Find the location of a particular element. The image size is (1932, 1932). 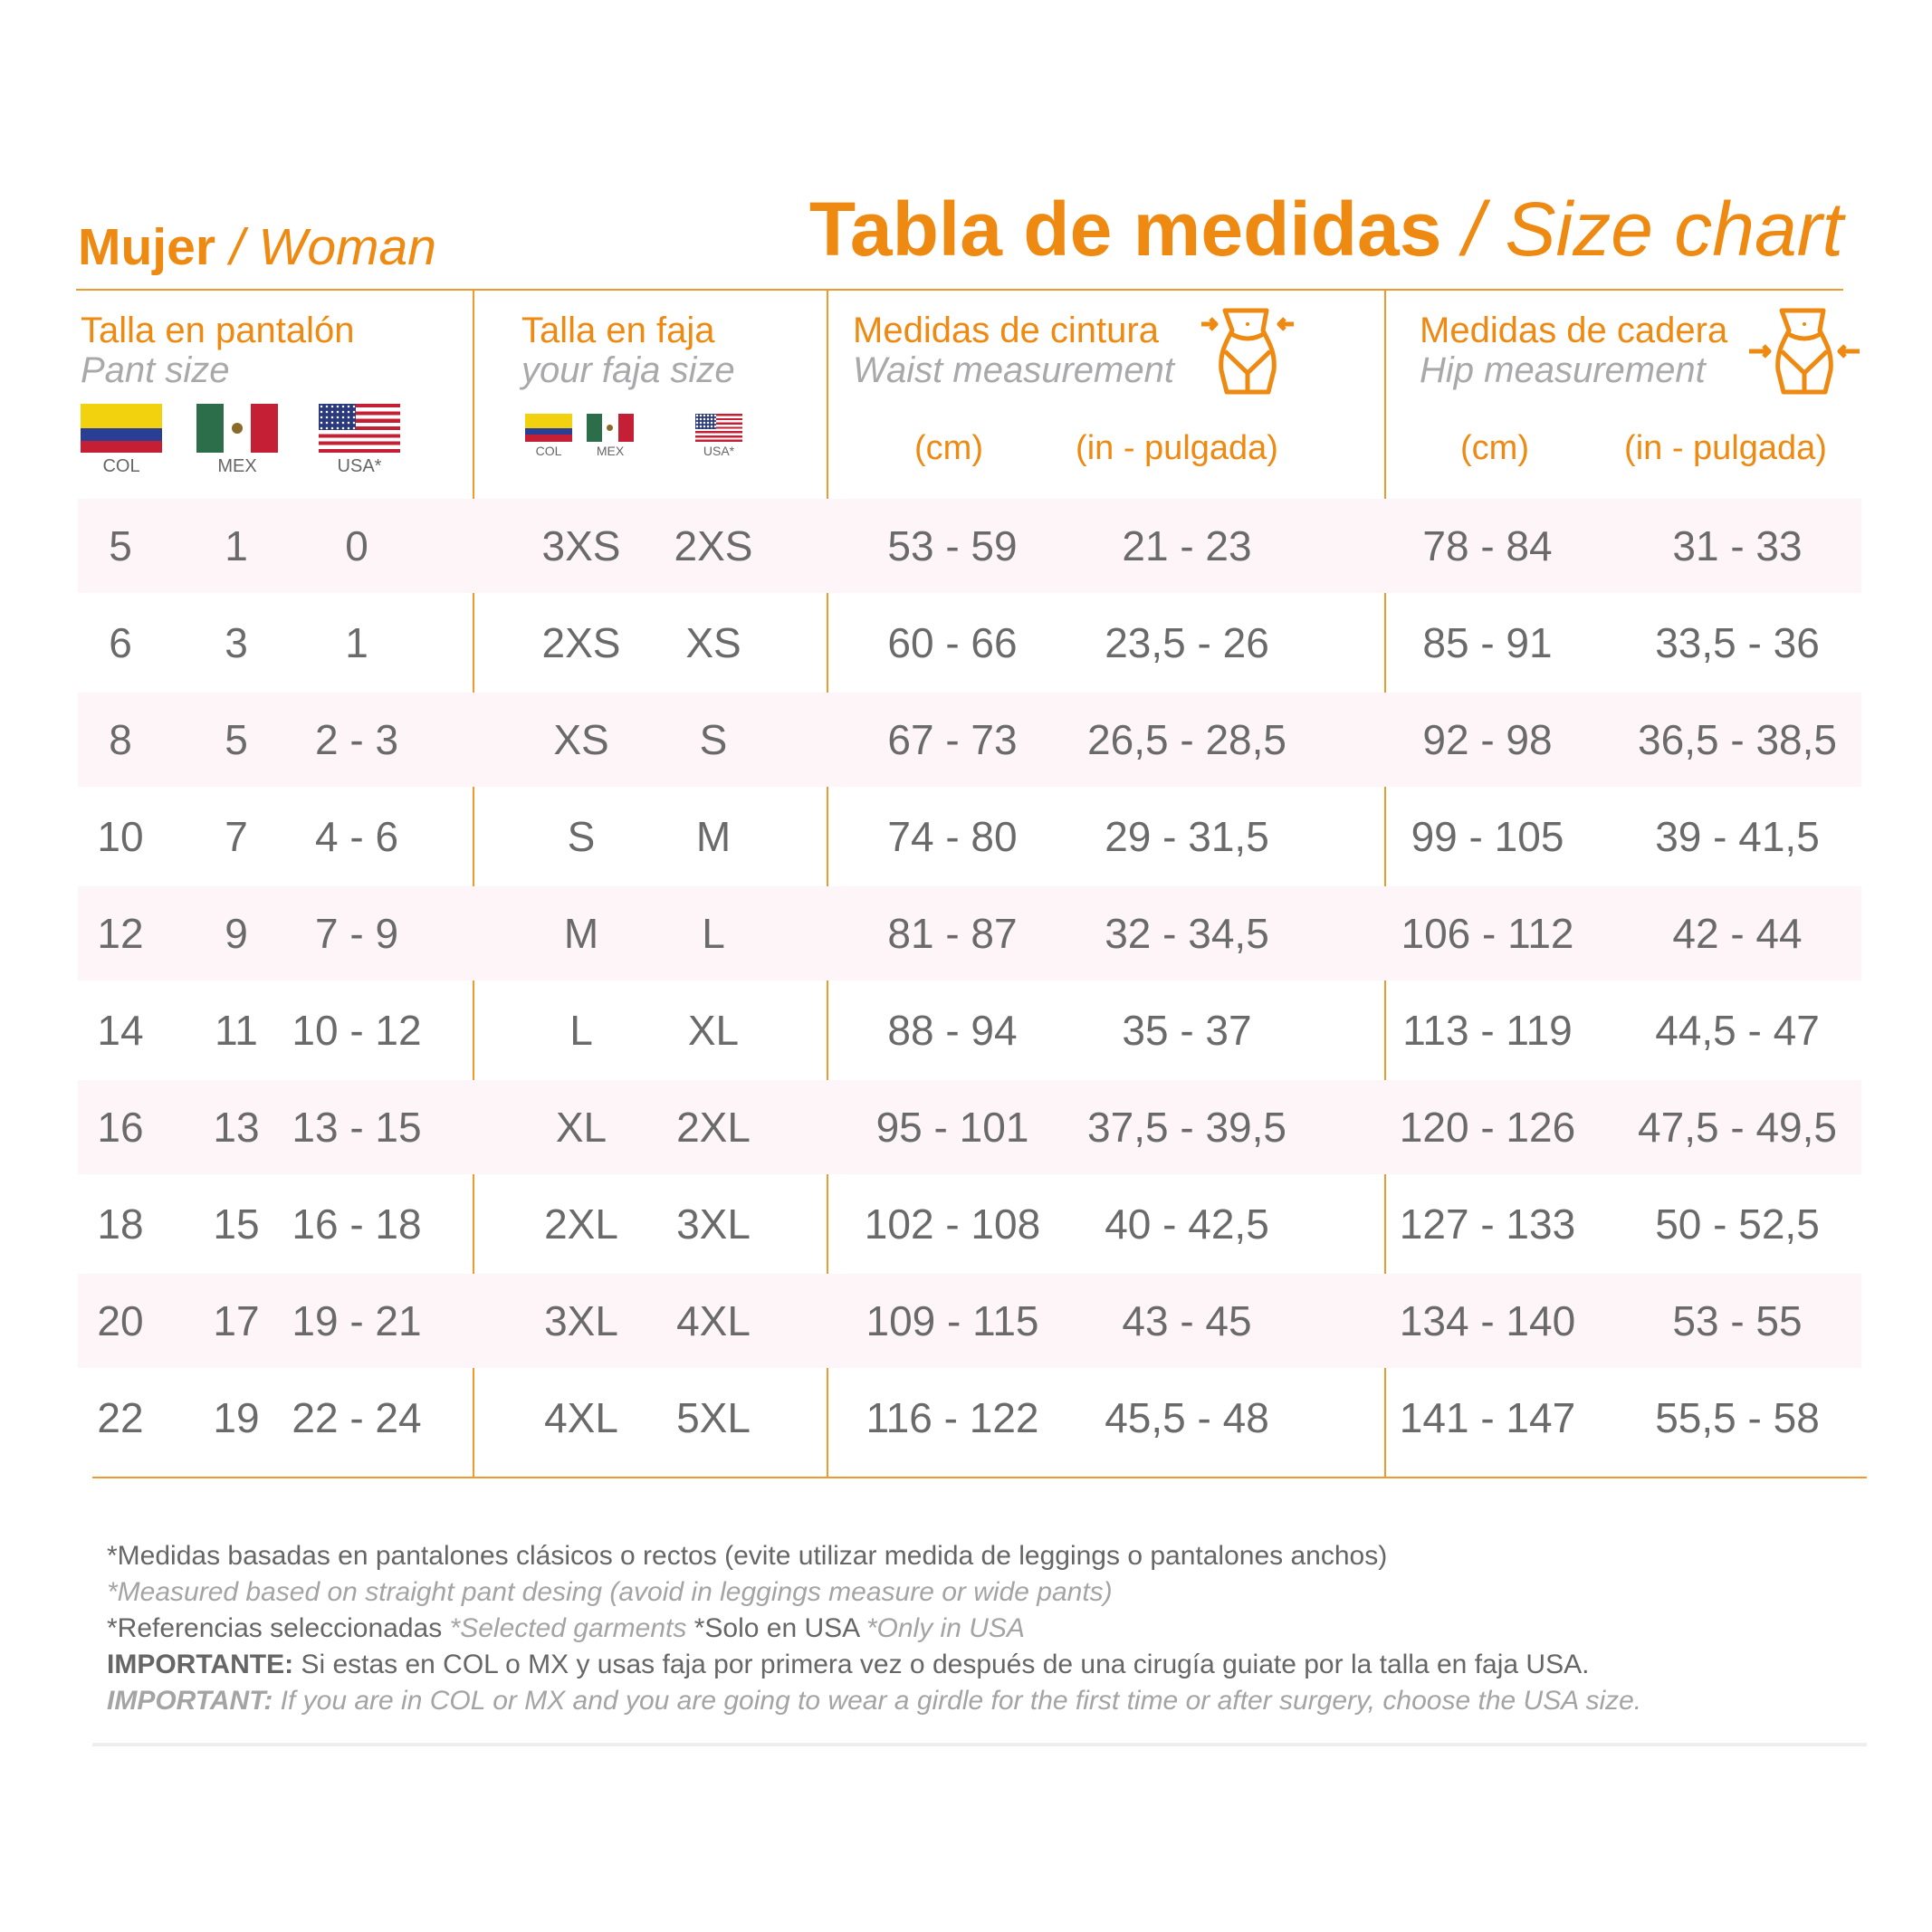

cell-waist-in: 37,5 - 39,5 is located at coordinates (1186, 1127).